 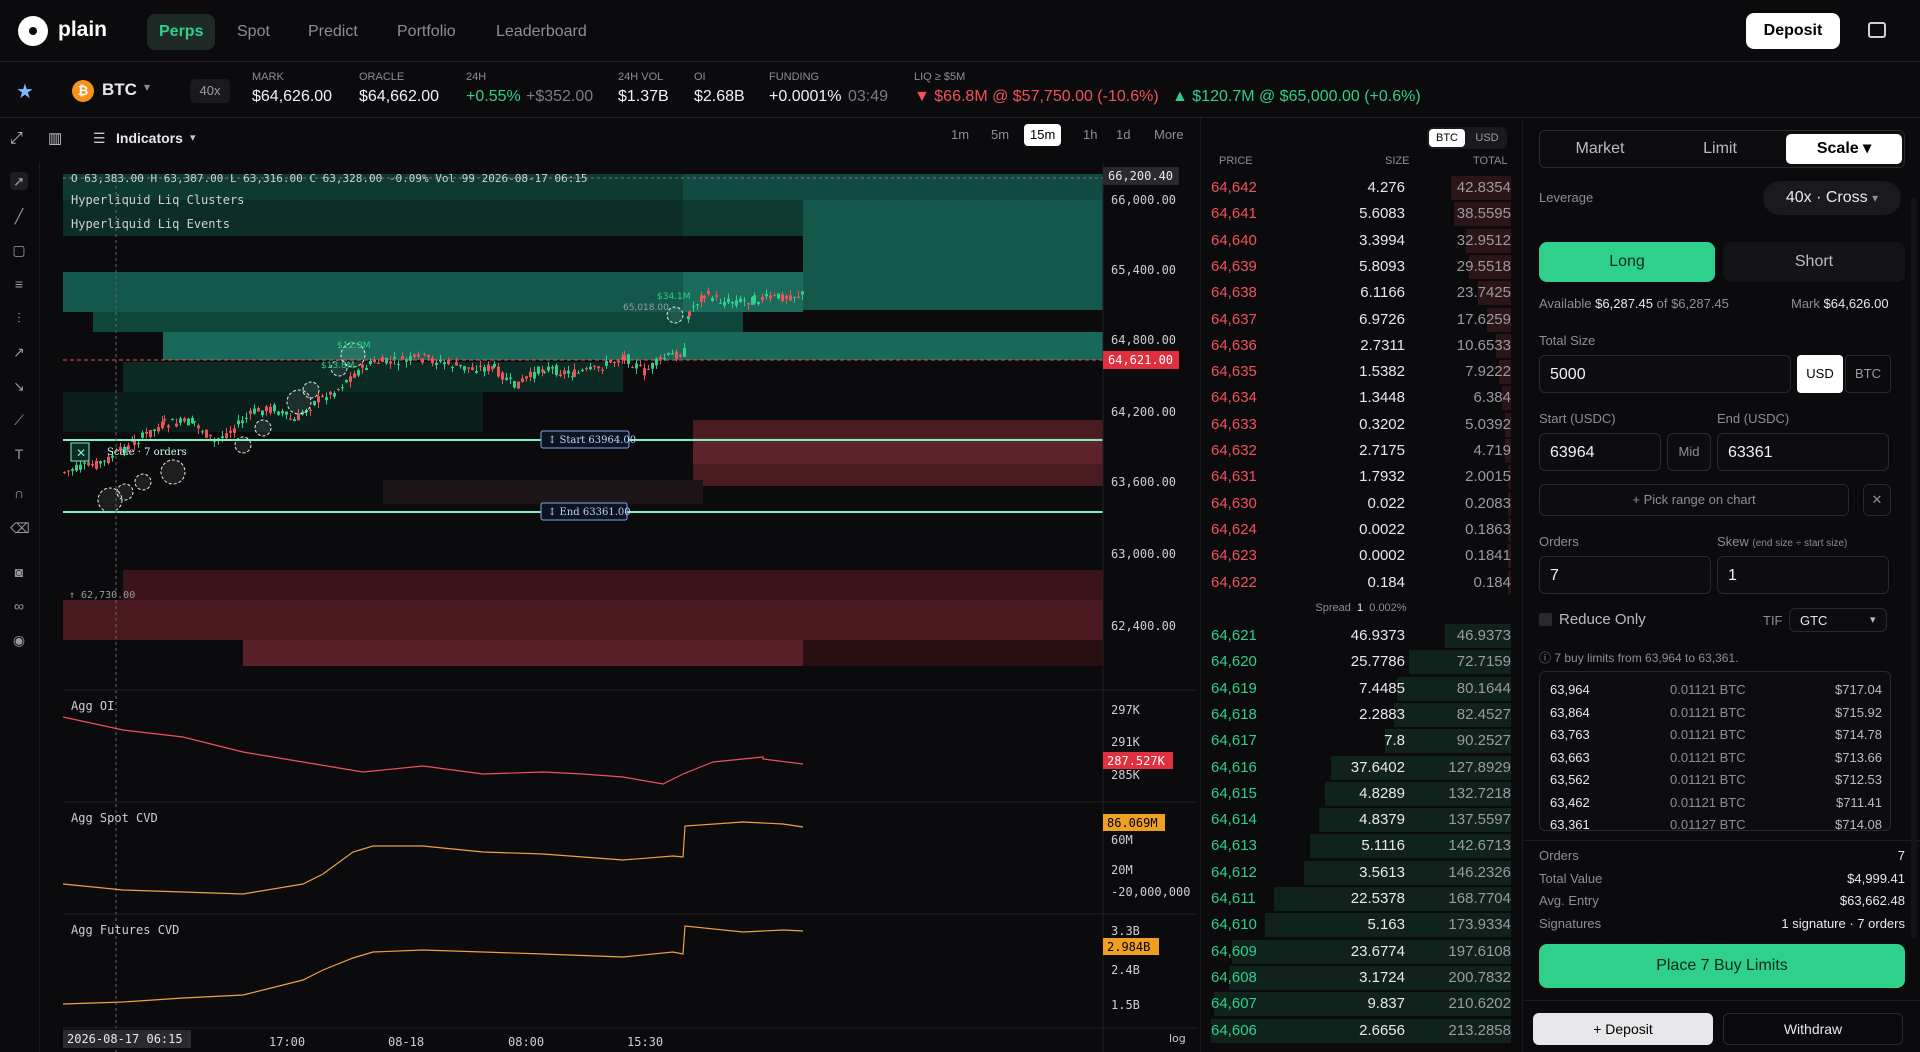 What do you see at coordinates (1361, 556) in the screenshot?
I see `ask-row: 64,623 0.0002 0.1841` at bounding box center [1361, 556].